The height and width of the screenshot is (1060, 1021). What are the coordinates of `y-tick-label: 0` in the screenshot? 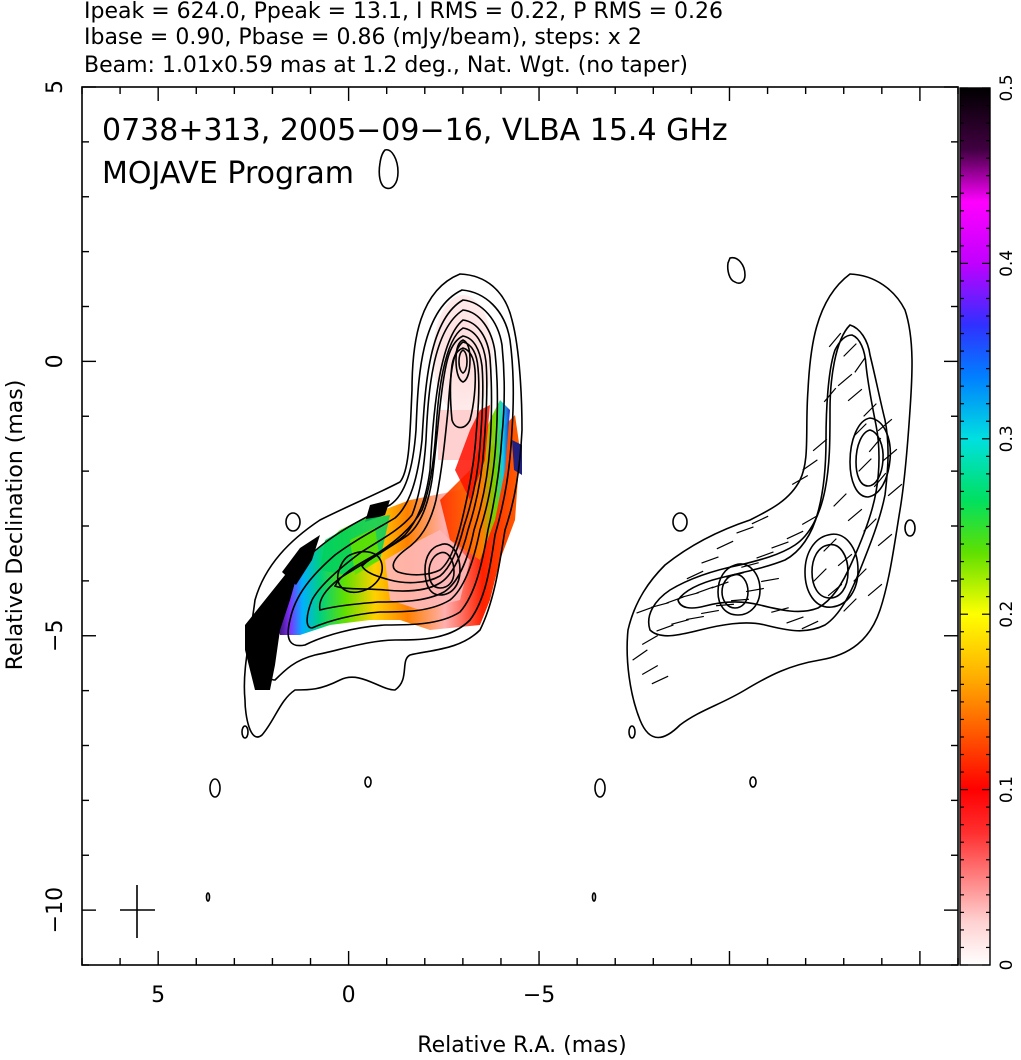 It's located at (55, 361).